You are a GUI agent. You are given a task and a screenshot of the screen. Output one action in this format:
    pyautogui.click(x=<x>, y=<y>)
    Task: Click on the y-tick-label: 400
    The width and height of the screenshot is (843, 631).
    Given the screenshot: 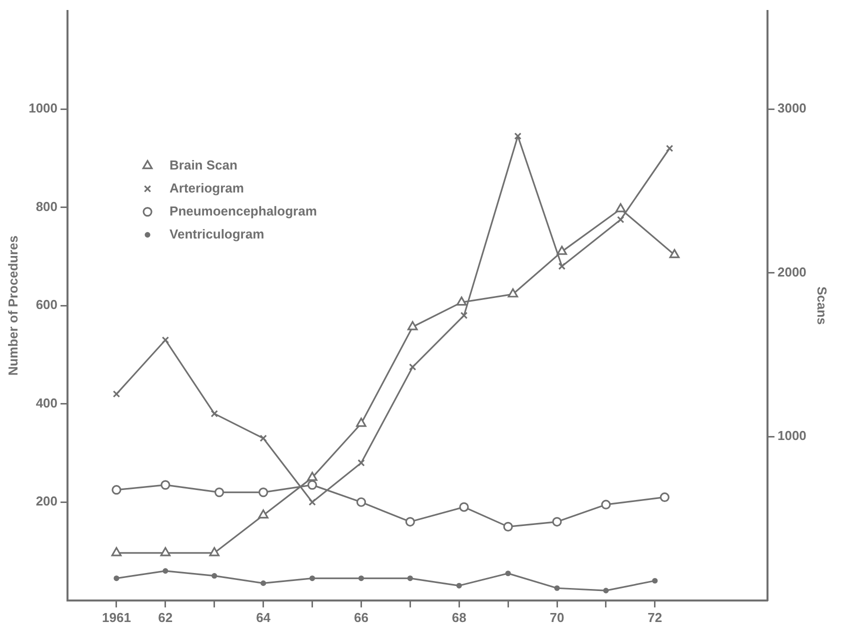 What is the action you would take?
    pyautogui.click(x=47, y=402)
    